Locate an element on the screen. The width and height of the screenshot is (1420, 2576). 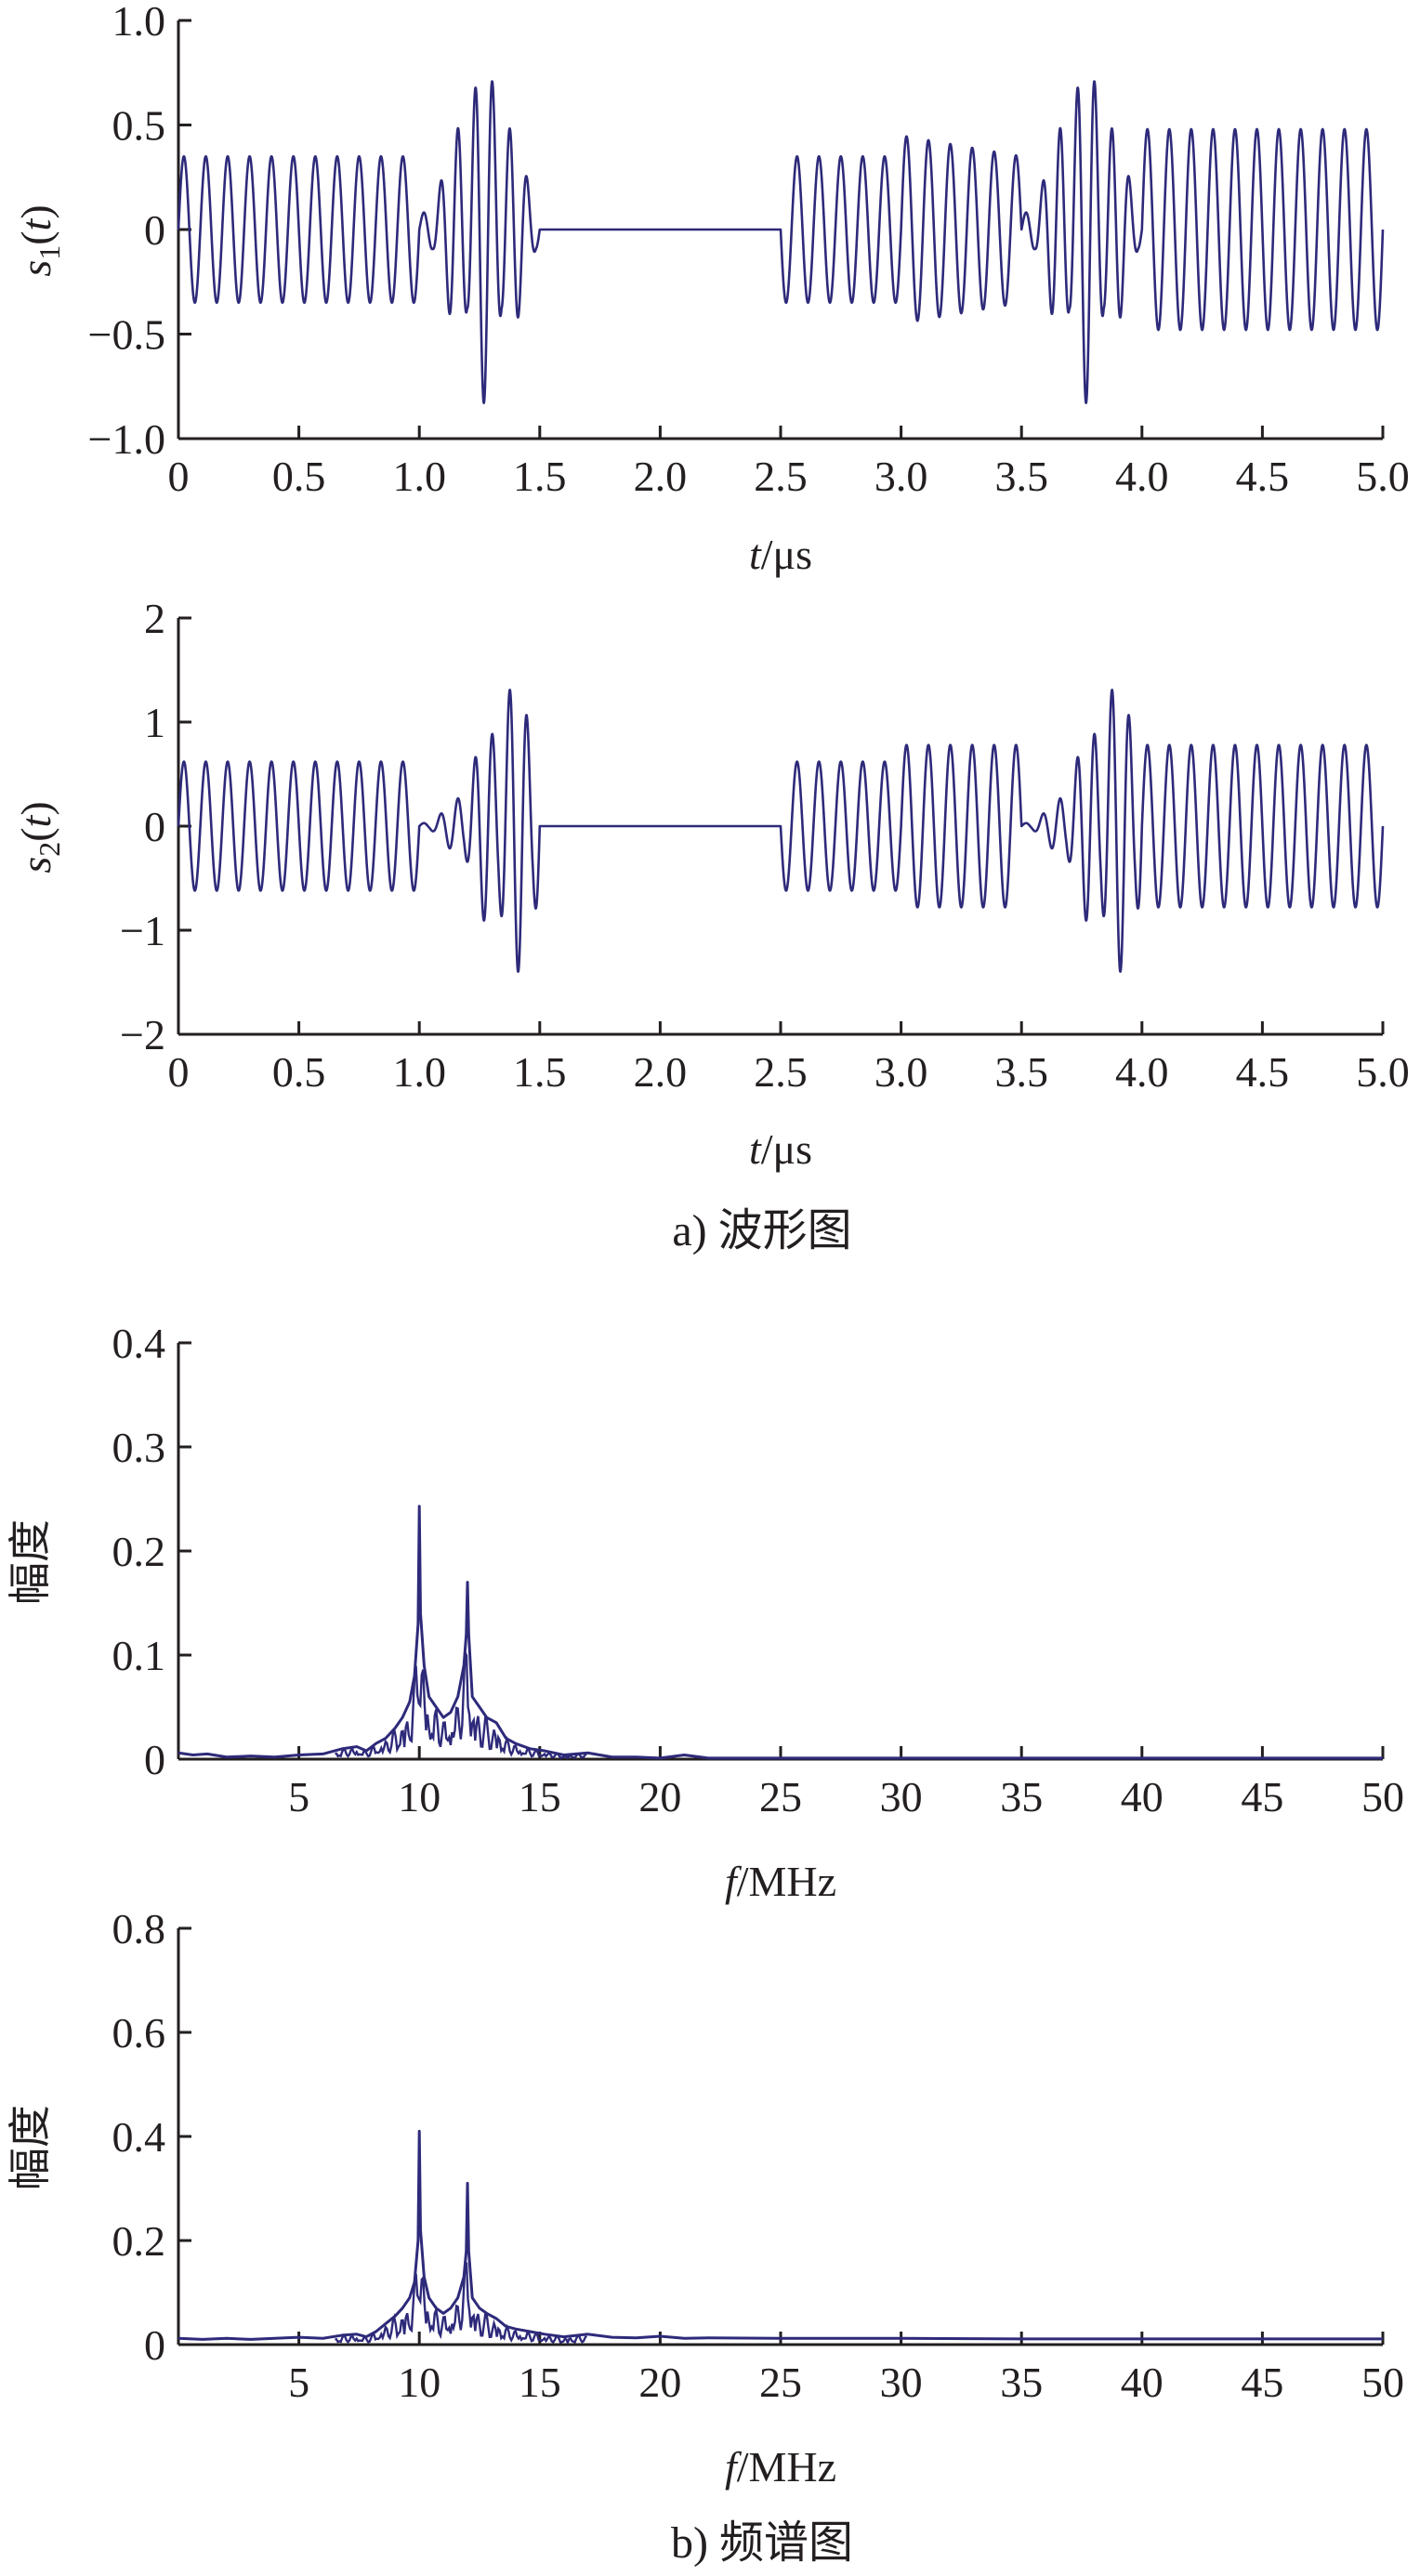
y-axis-label: s1(t) is located at coordinates (39, 240).